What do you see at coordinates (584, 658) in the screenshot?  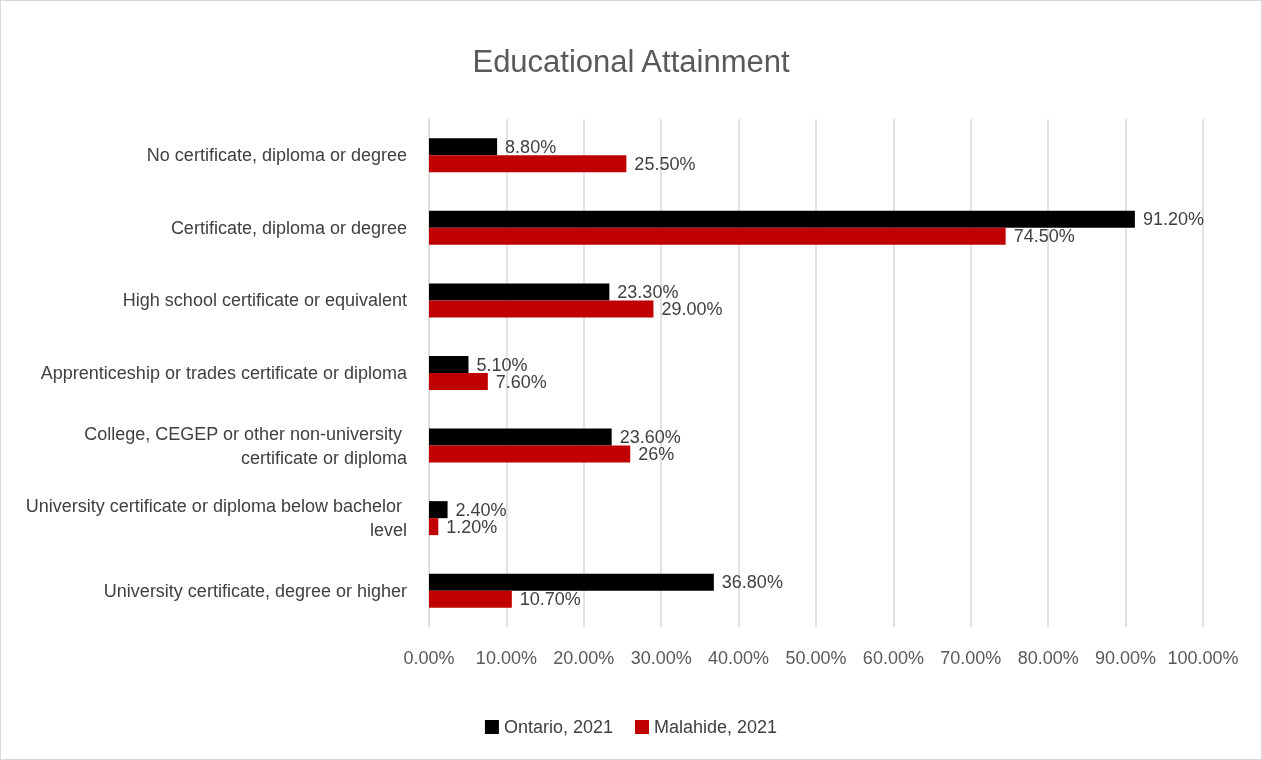 I see `x-tick-label: 20.00%` at bounding box center [584, 658].